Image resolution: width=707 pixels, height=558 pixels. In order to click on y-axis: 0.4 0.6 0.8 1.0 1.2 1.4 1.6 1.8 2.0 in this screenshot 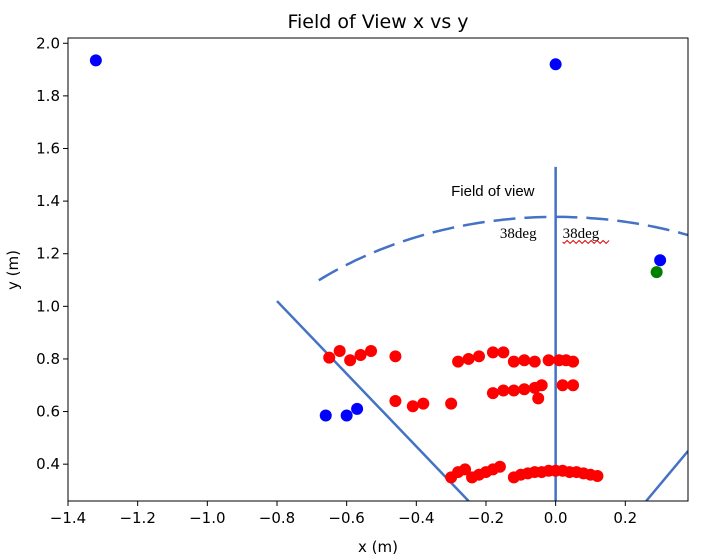, I will do `click(52, 253)`.